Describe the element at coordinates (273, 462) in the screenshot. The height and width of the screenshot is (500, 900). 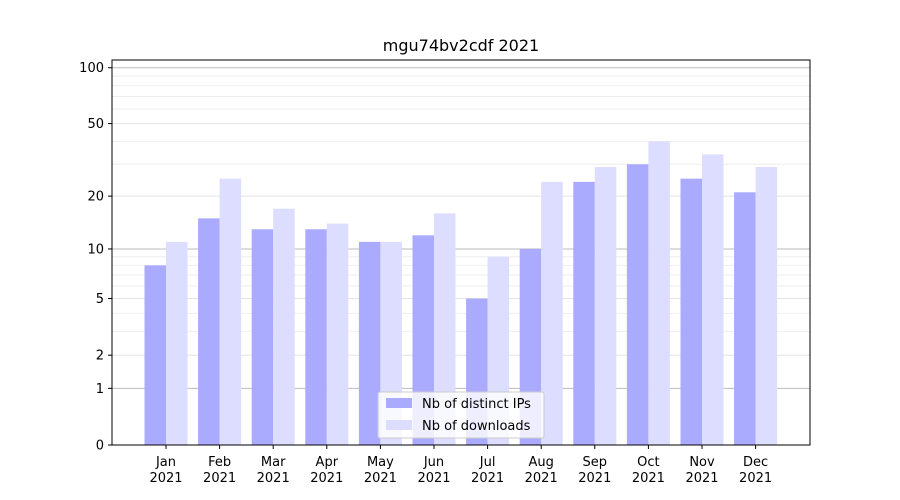
I see `x-tick-label: Mar` at that location.